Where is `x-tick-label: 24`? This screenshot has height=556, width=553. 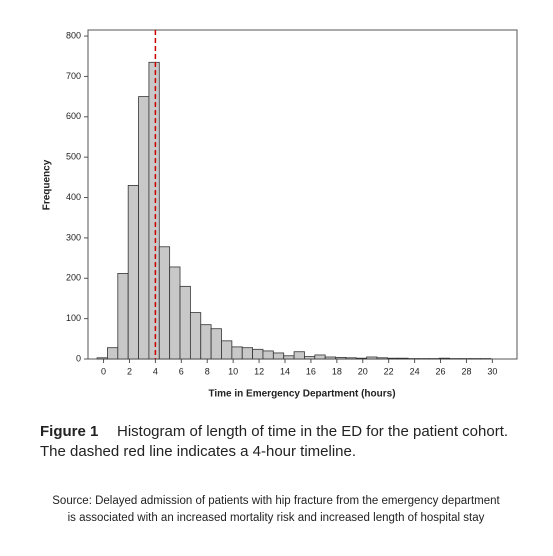
x-tick-label: 24 is located at coordinates (415, 371).